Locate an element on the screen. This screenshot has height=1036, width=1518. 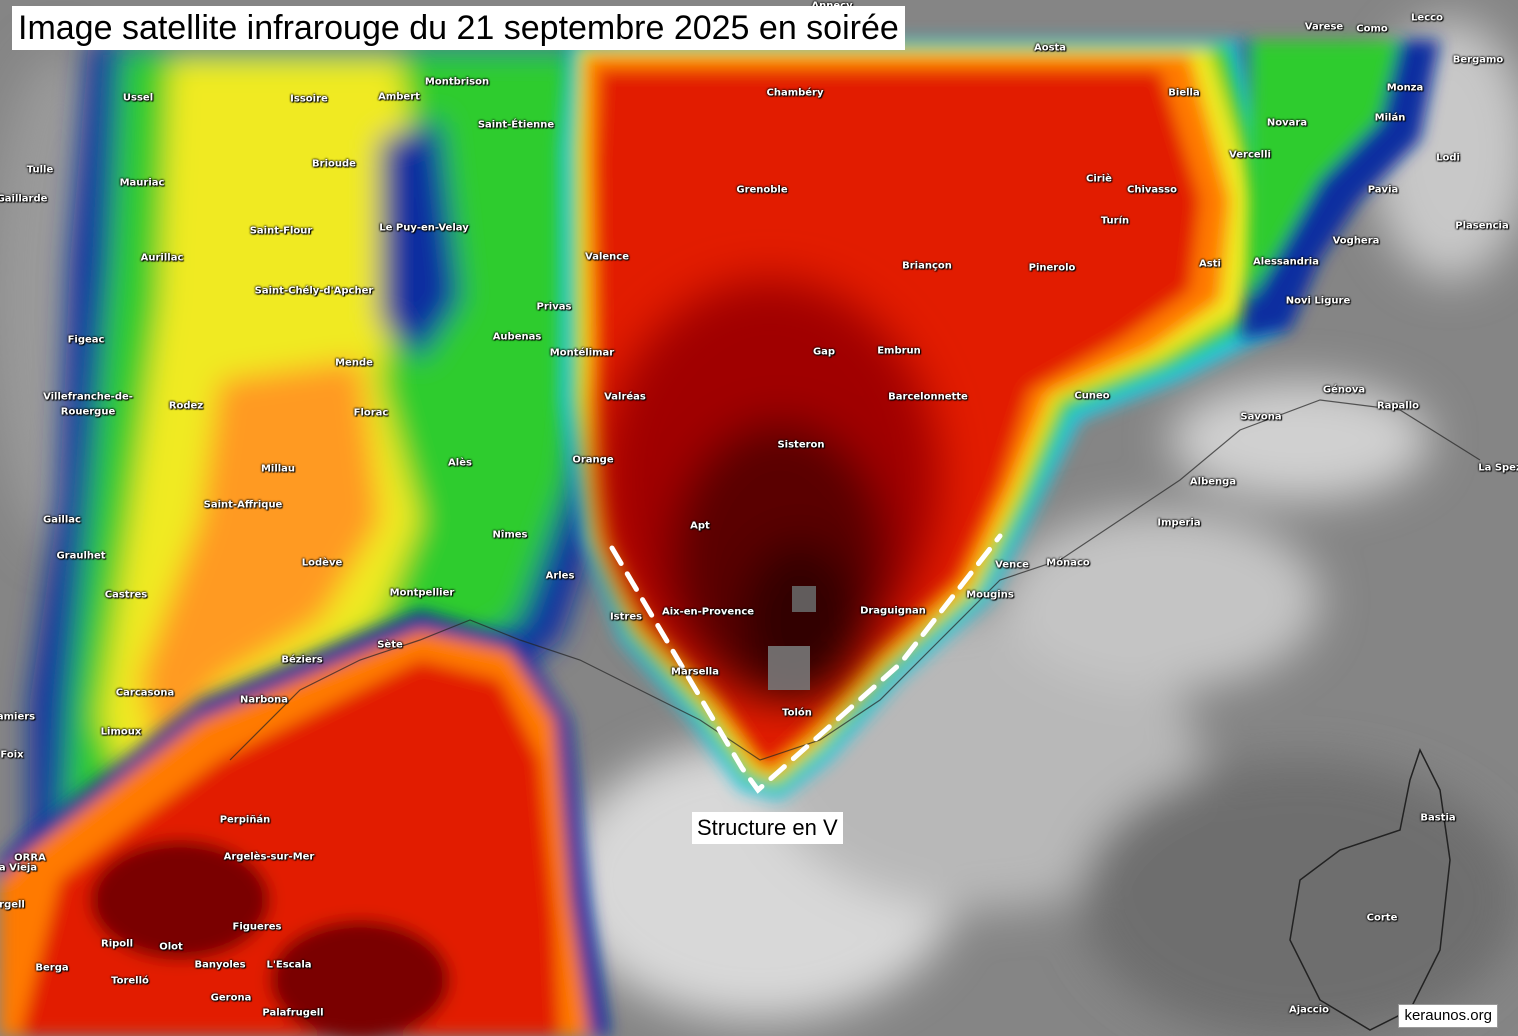
city-label: Bergamo is located at coordinates (1478, 60).